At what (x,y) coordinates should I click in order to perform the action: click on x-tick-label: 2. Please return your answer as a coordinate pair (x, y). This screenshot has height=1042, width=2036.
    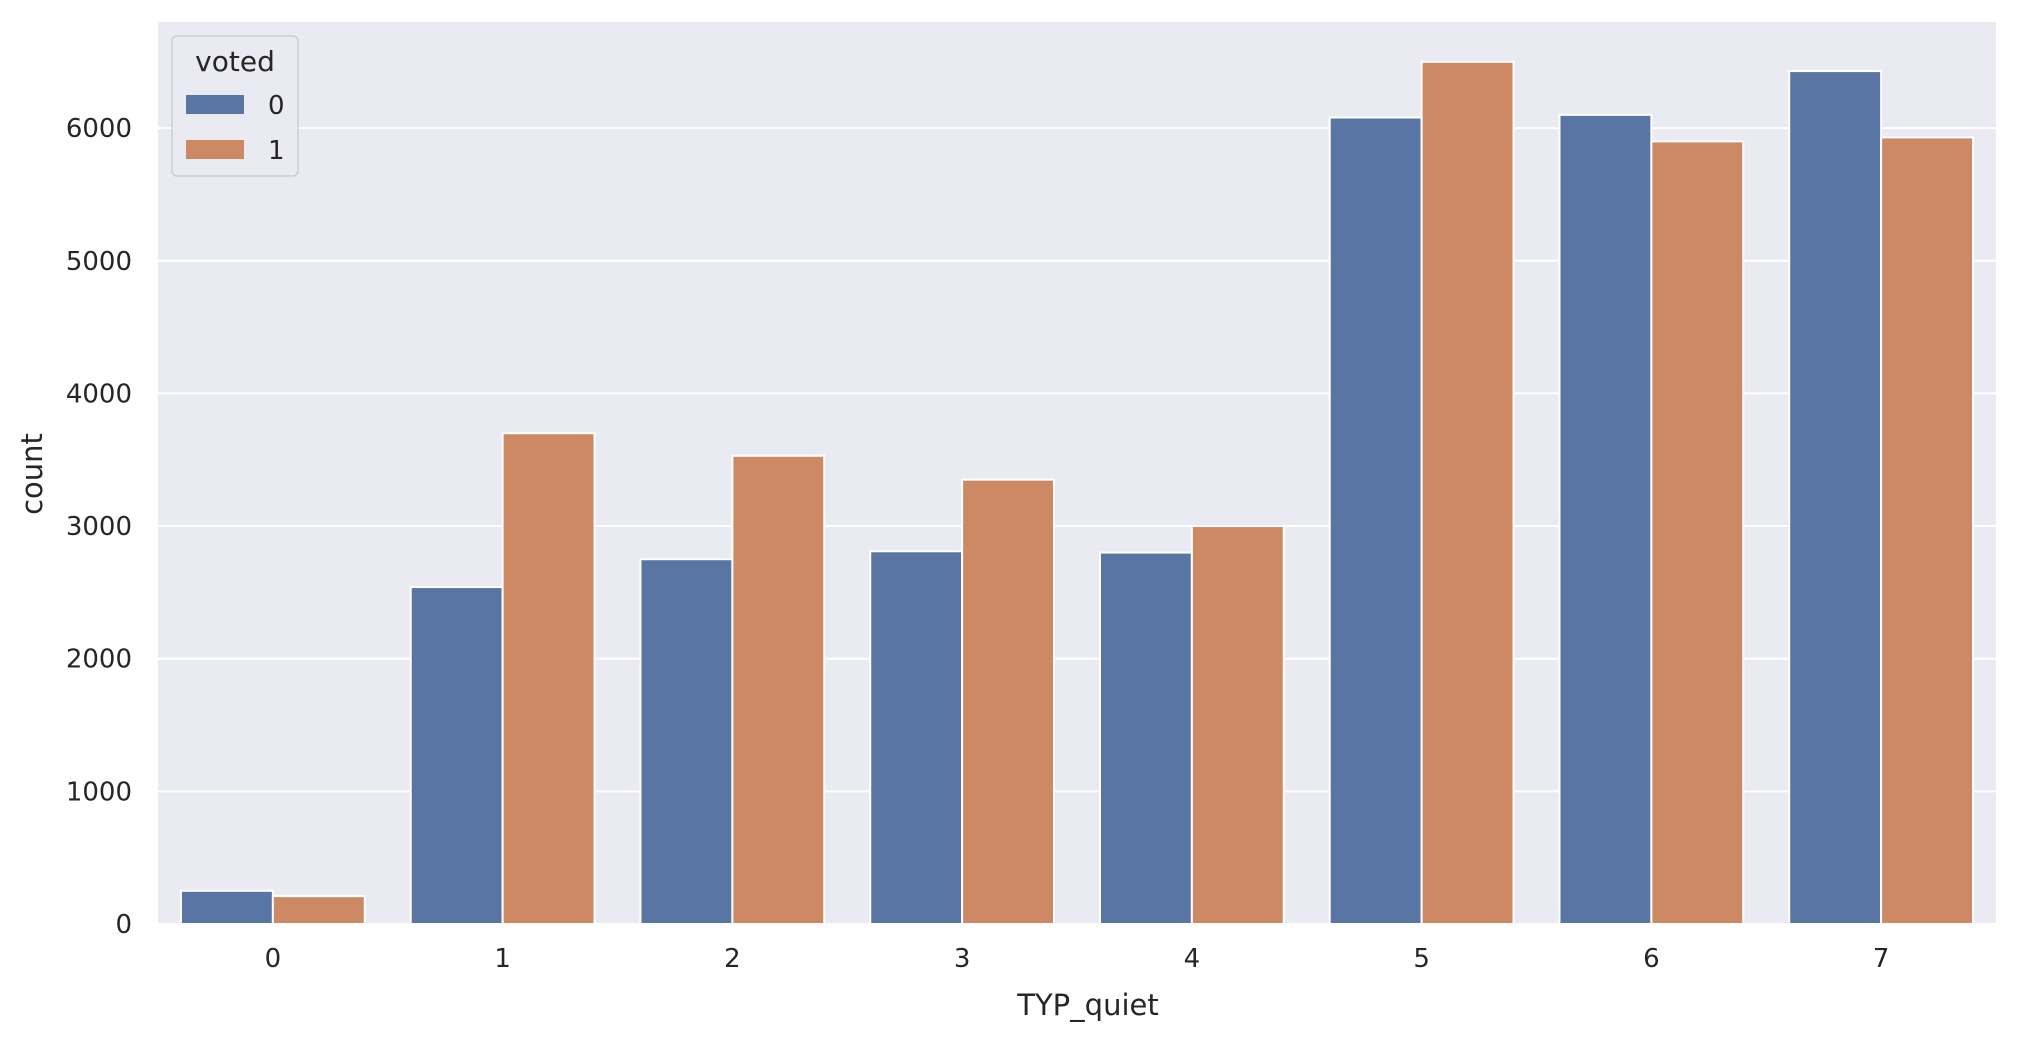
    Looking at the image, I should click on (732, 959).